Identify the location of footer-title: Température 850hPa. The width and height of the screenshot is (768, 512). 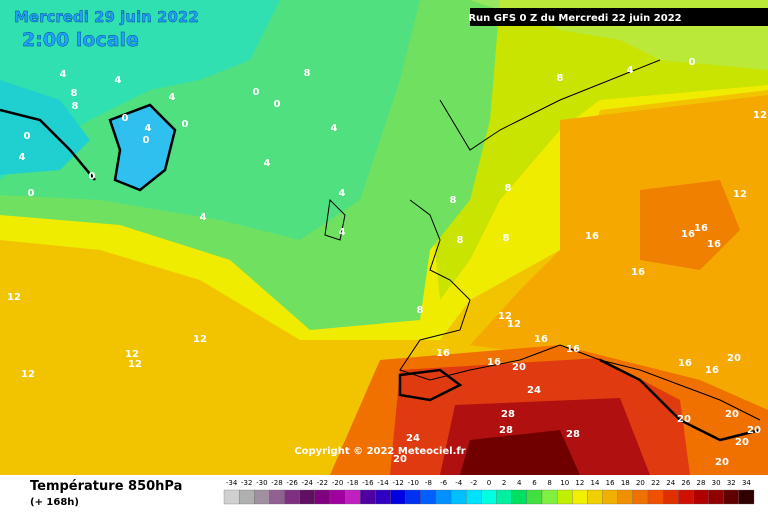
(106, 486).